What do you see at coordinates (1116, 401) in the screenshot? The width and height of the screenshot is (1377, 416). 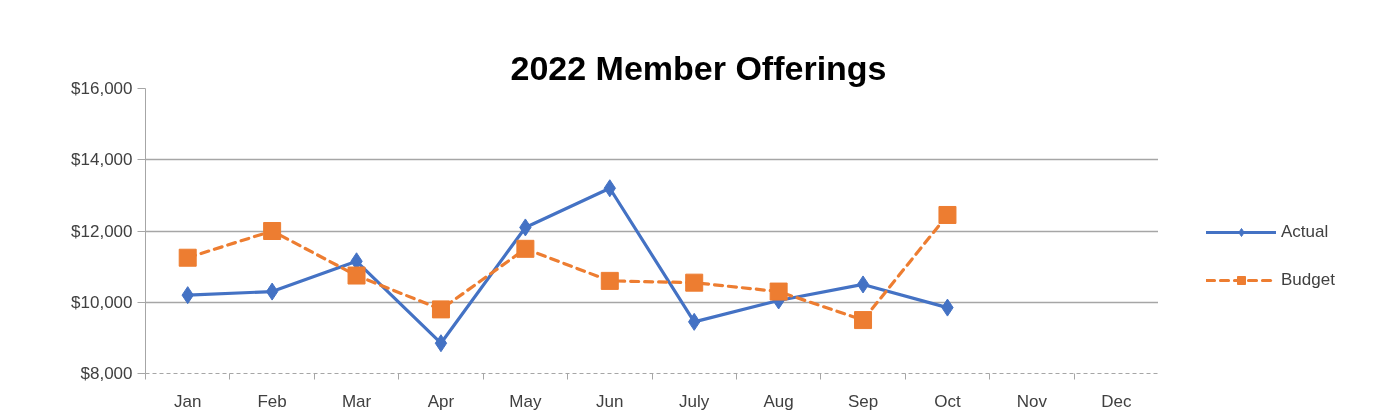 I see `x-tick-label: Dec` at bounding box center [1116, 401].